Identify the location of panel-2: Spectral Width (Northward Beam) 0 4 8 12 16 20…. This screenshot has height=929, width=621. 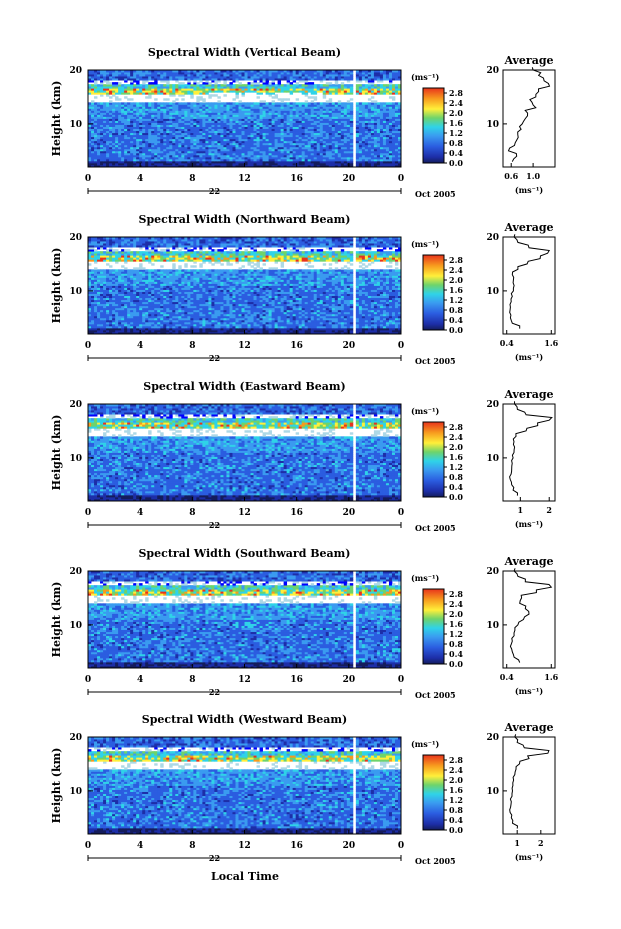
(304, 289).